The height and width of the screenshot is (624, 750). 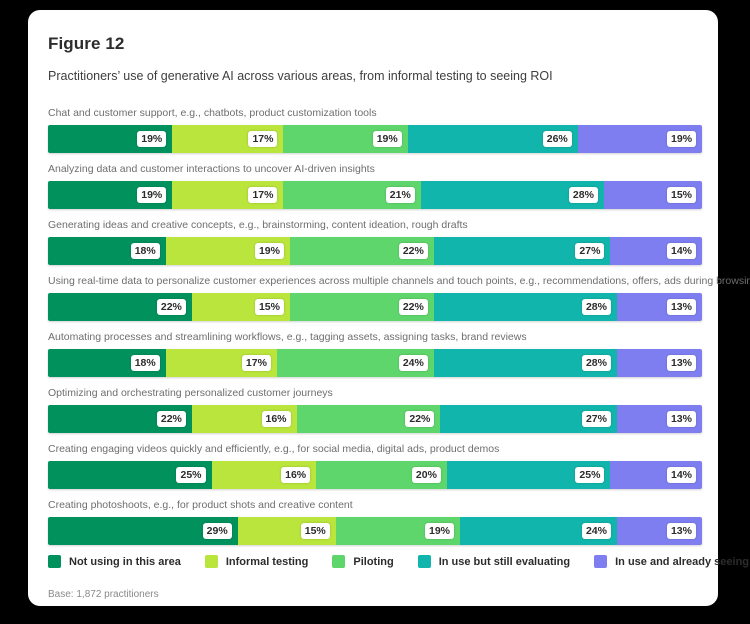 I want to click on legend-label: In use but still evaluating, so click(x=504, y=561).